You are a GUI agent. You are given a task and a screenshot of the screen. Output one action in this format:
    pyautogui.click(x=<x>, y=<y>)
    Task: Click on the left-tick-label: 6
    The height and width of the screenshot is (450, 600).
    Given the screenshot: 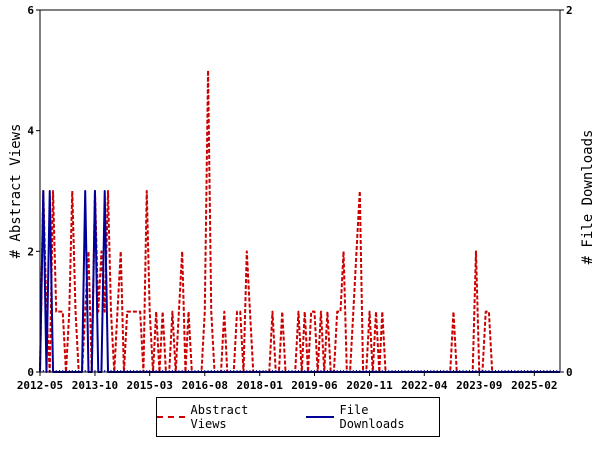 What is the action you would take?
    pyautogui.click(x=30, y=10)
    